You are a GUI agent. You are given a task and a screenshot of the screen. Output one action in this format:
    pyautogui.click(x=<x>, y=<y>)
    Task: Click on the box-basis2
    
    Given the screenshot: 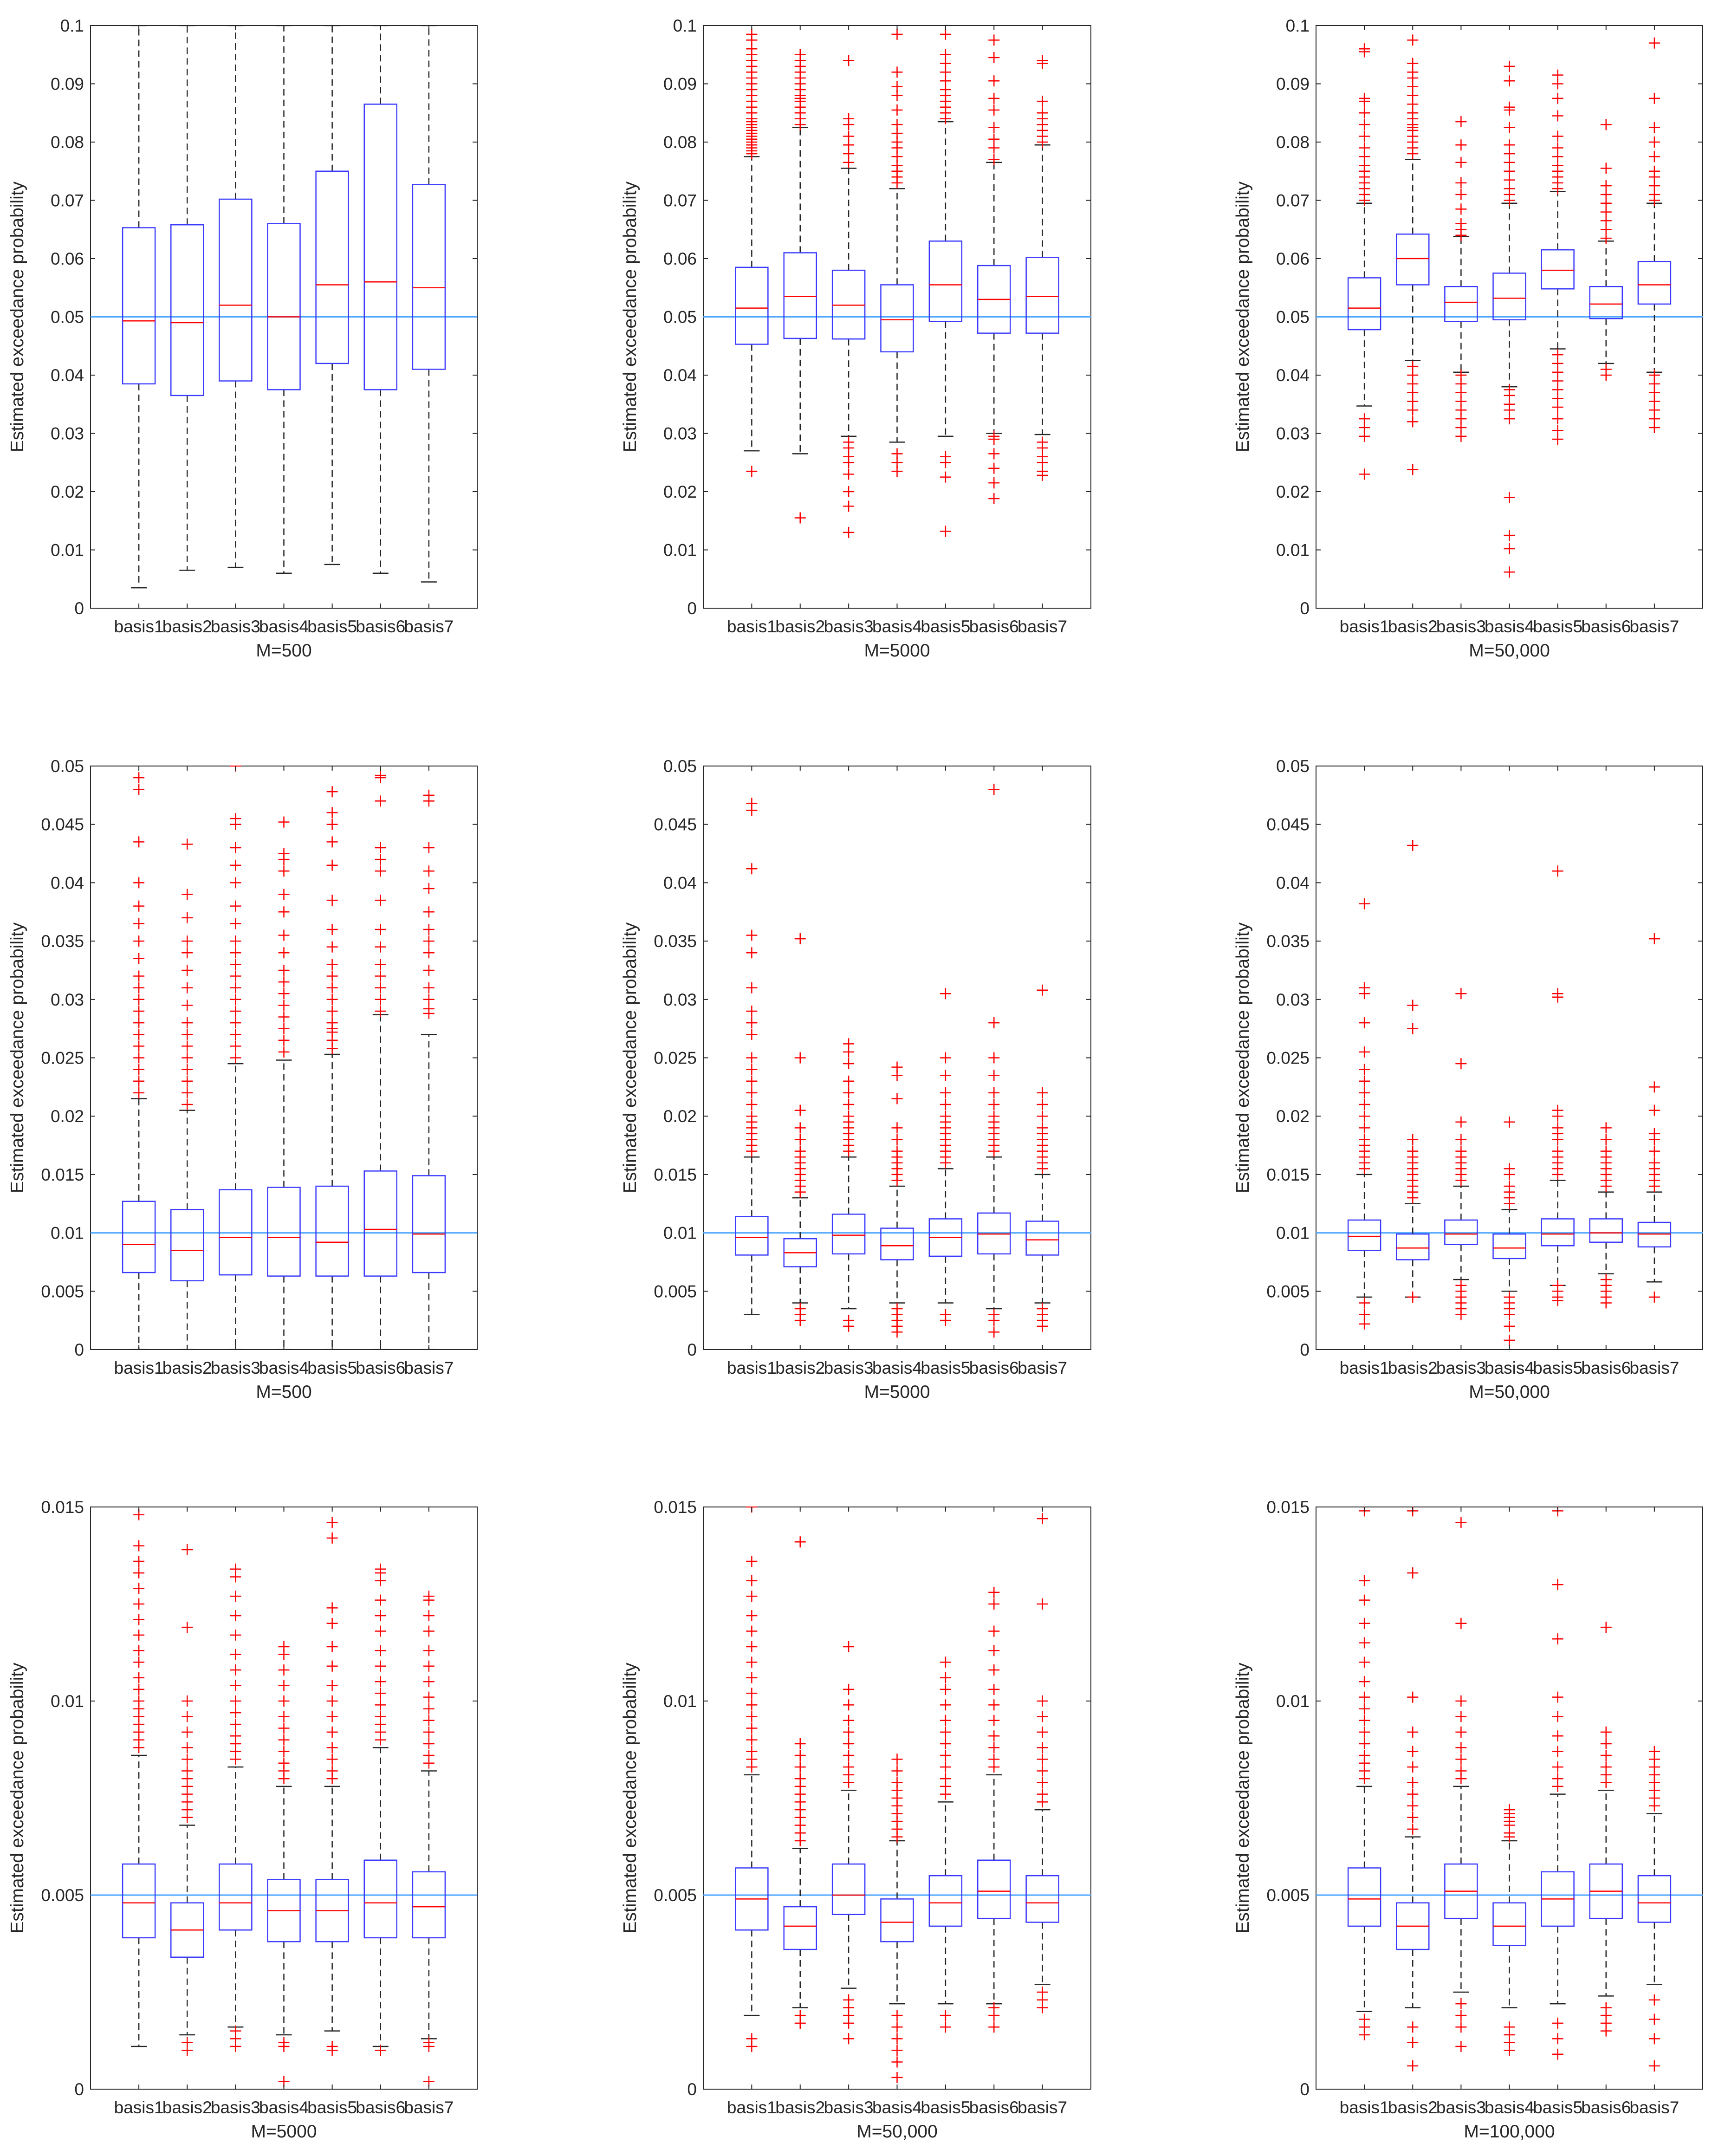 What is the action you would take?
    pyautogui.click(x=1413, y=1071)
    